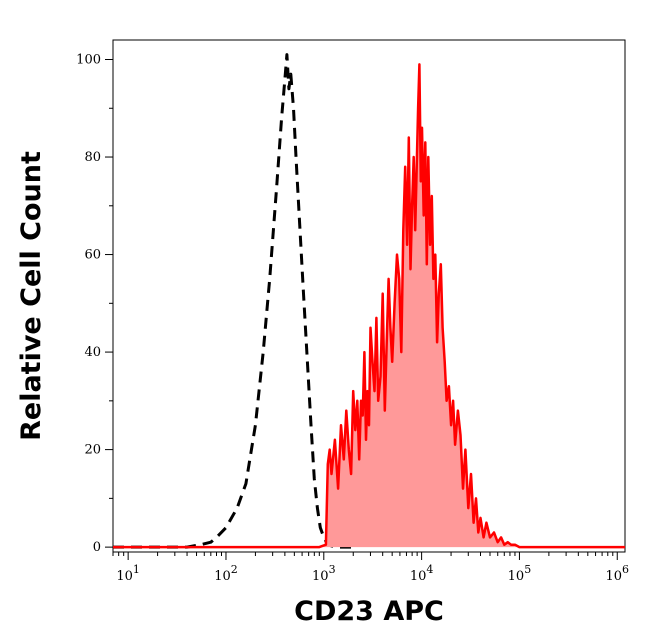  What do you see at coordinates (520, 573) in the screenshot?
I see `x-tick-label: 10⁵` at bounding box center [520, 573].